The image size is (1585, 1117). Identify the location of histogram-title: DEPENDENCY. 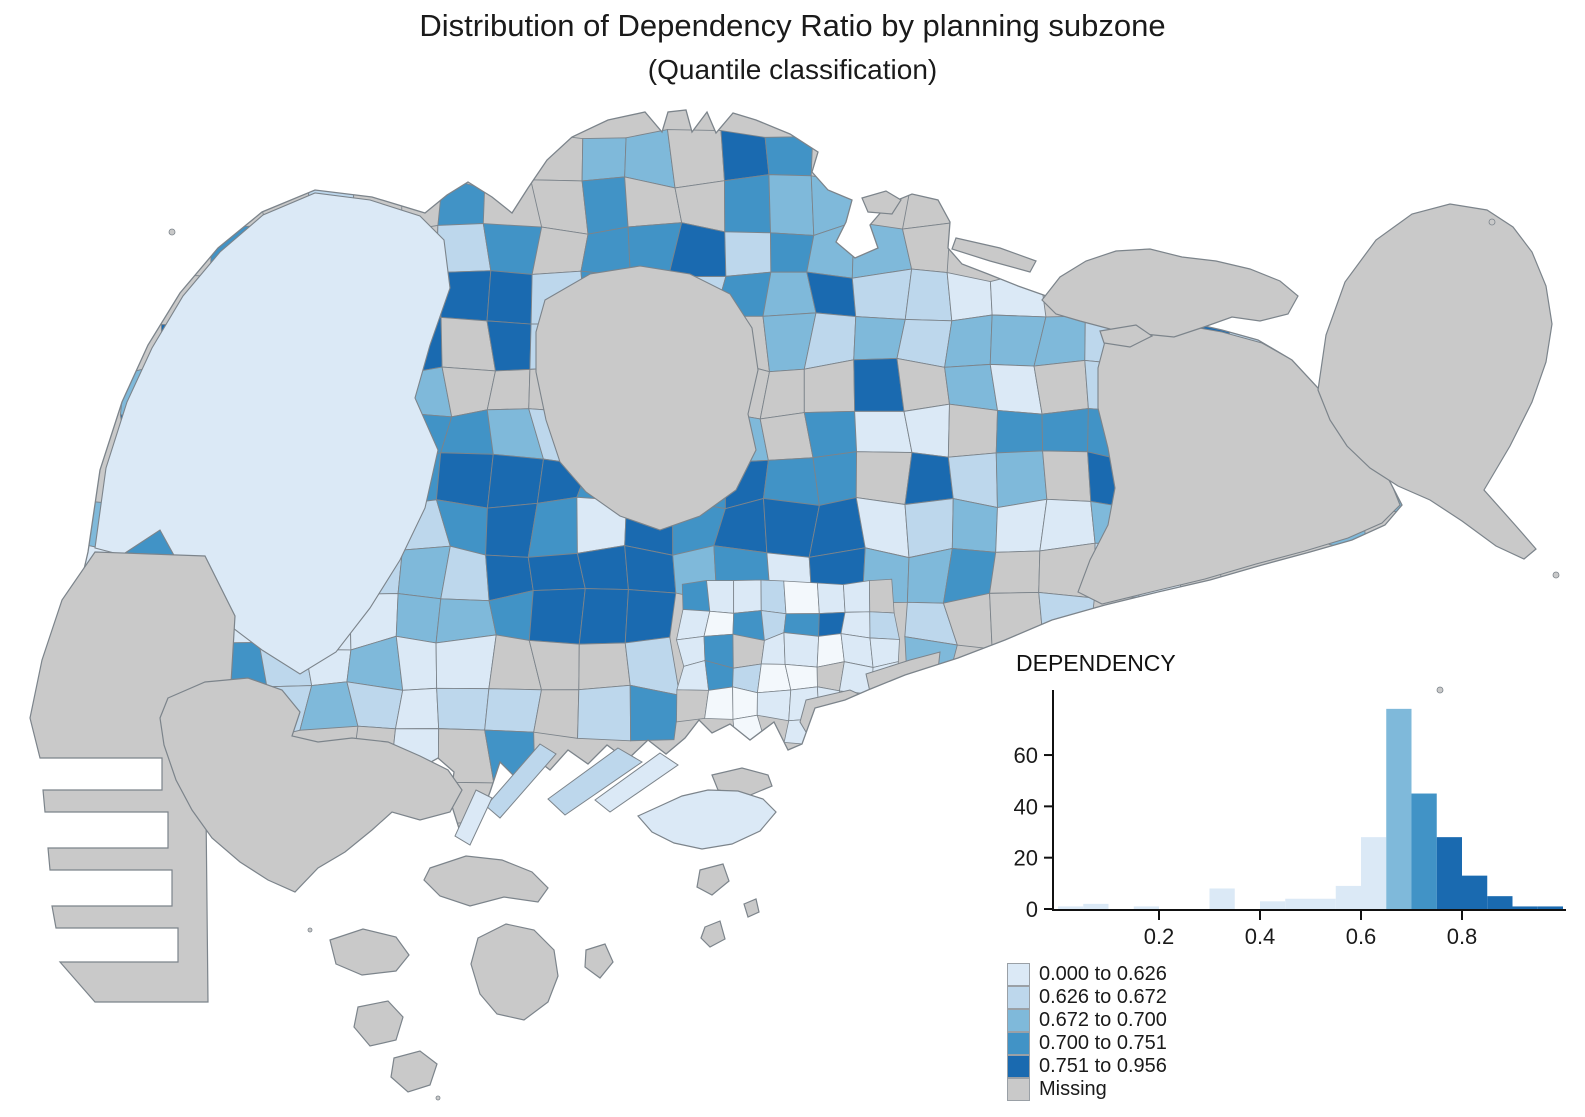
(1096, 663).